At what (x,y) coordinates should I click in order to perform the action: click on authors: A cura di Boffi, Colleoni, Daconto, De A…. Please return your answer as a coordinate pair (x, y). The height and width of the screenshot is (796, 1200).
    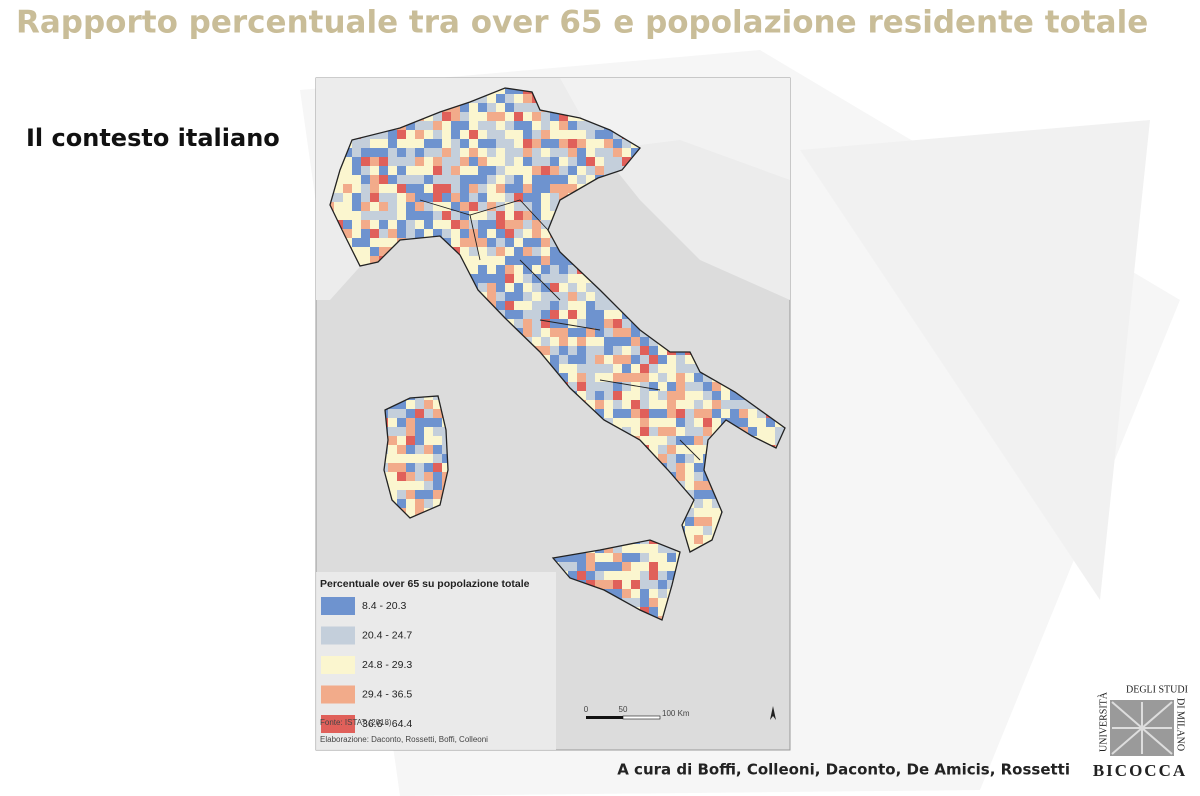
    Looking at the image, I should click on (843, 770).